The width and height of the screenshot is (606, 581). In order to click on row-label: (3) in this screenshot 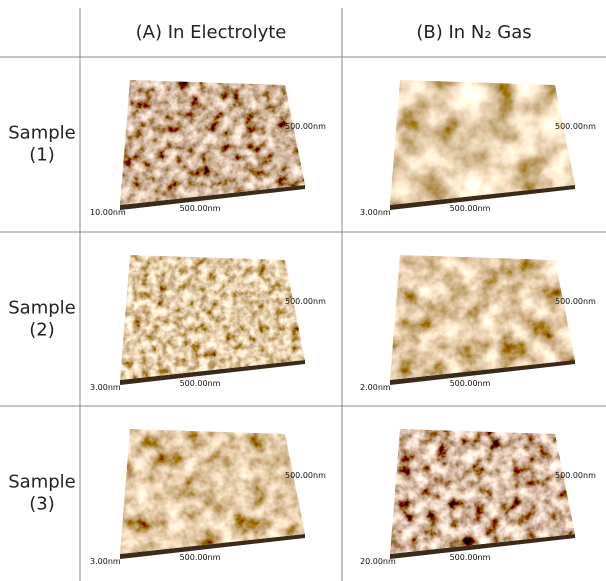, I will do `click(42, 504)`.